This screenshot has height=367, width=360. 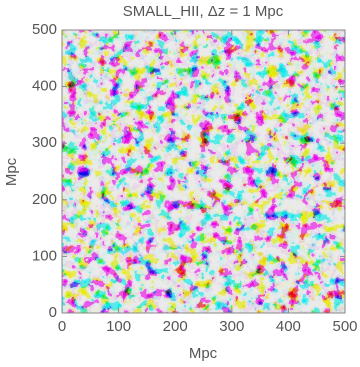 I want to click on y-tick-label: 500, so click(x=44, y=29).